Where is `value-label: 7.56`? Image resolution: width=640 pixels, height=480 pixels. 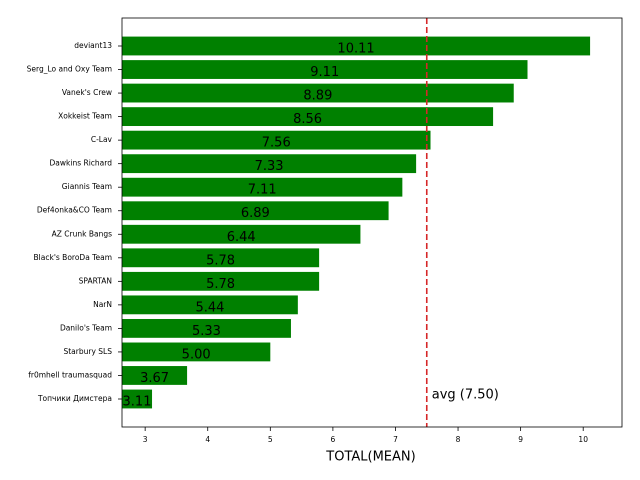
value-label: 7.56 is located at coordinates (276, 143).